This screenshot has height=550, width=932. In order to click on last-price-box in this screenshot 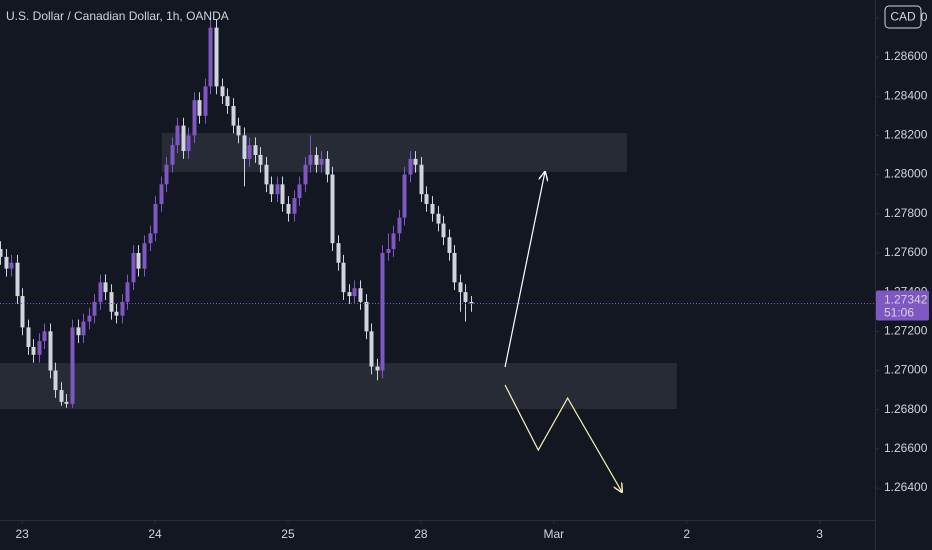, I will do `click(902, 305)`.